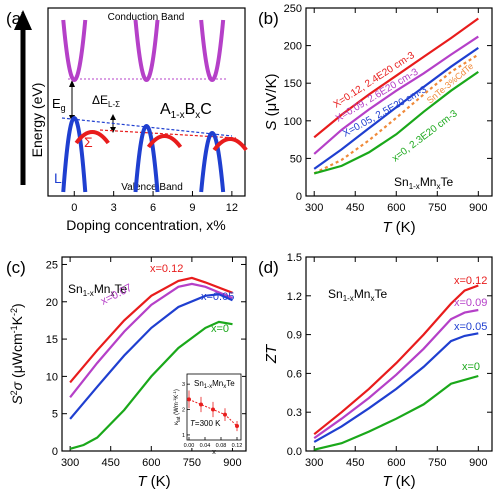  Describe the element at coordinates (217, 383) in the screenshot. I see `inset-title-mn: Mn` at that location.